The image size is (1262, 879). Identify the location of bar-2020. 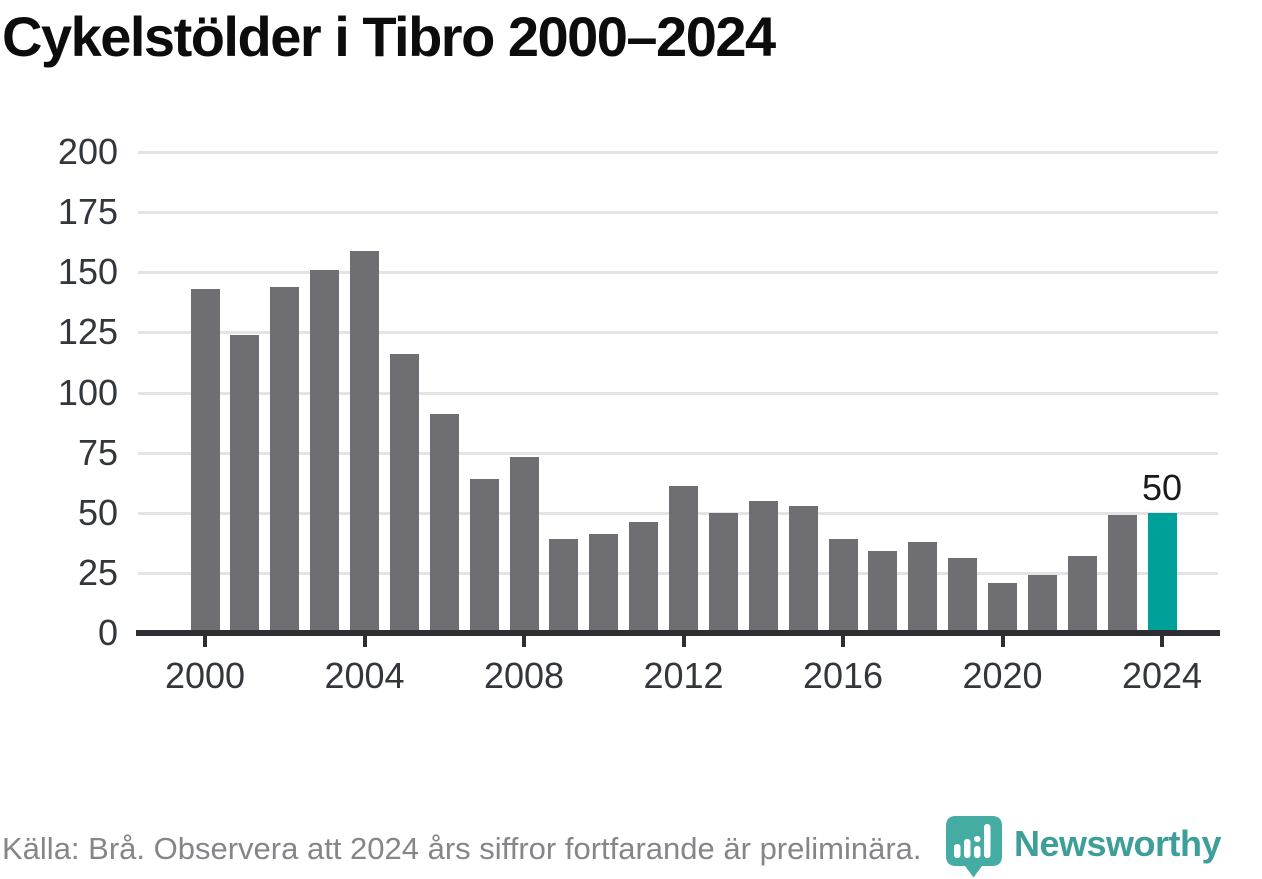
(1002, 607).